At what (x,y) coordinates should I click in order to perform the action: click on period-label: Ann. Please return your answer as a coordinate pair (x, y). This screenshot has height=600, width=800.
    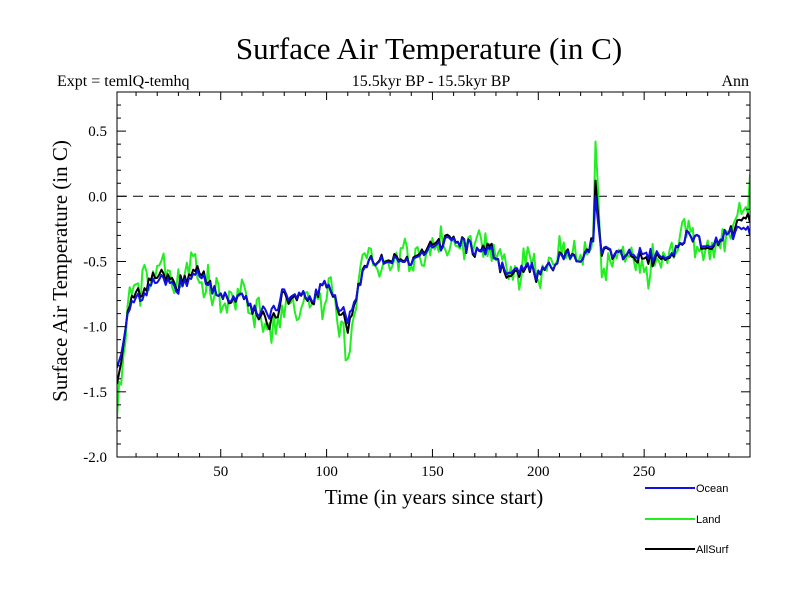
    Looking at the image, I should click on (735, 81).